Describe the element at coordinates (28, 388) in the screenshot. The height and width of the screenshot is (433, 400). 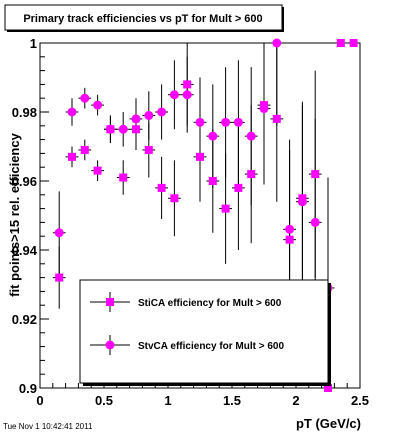
I see `y-tick-label: 0.9` at that location.